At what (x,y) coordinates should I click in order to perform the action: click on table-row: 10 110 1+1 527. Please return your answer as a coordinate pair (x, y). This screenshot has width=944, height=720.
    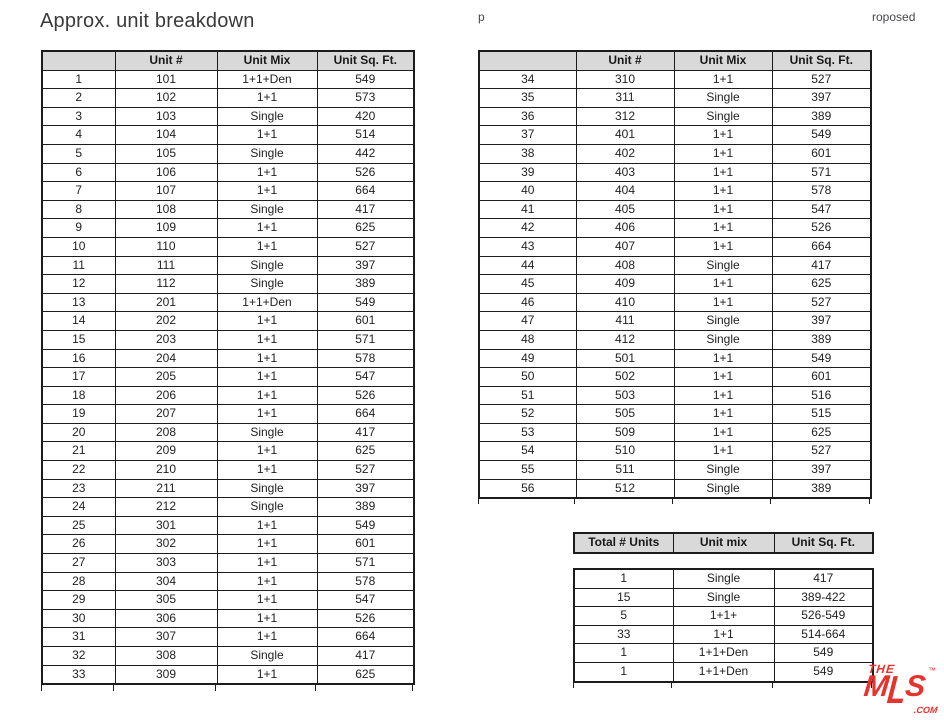
    Looking at the image, I should click on (228, 246).